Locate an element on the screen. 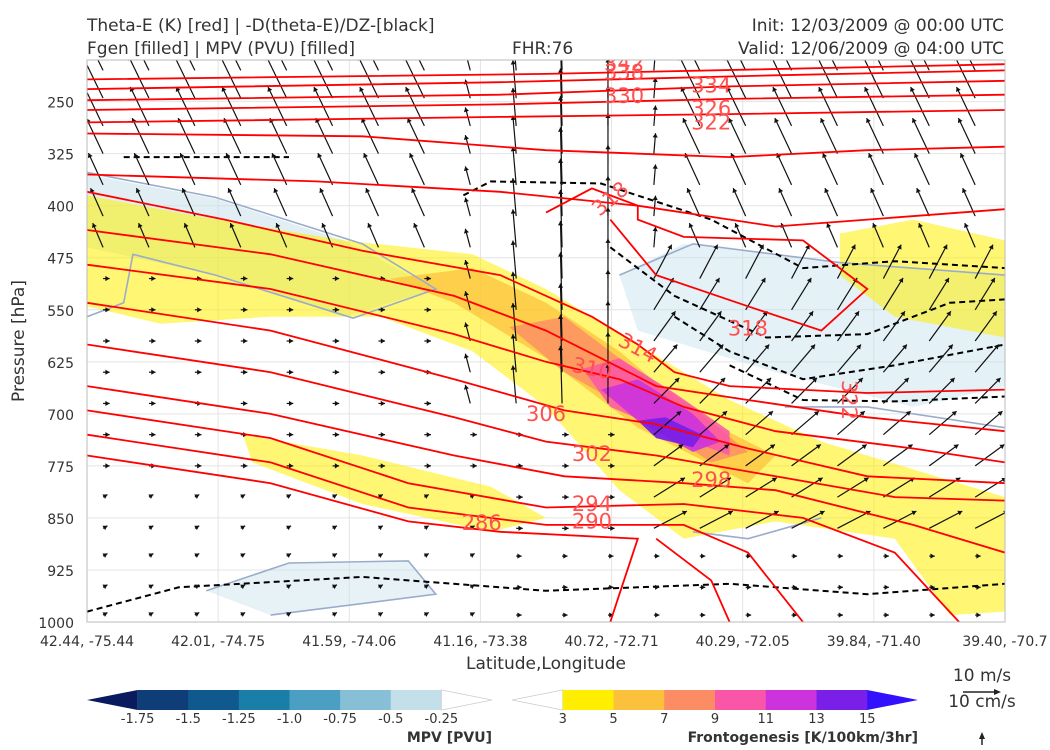  colorbar-tick-label: 5 is located at coordinates (613, 719).